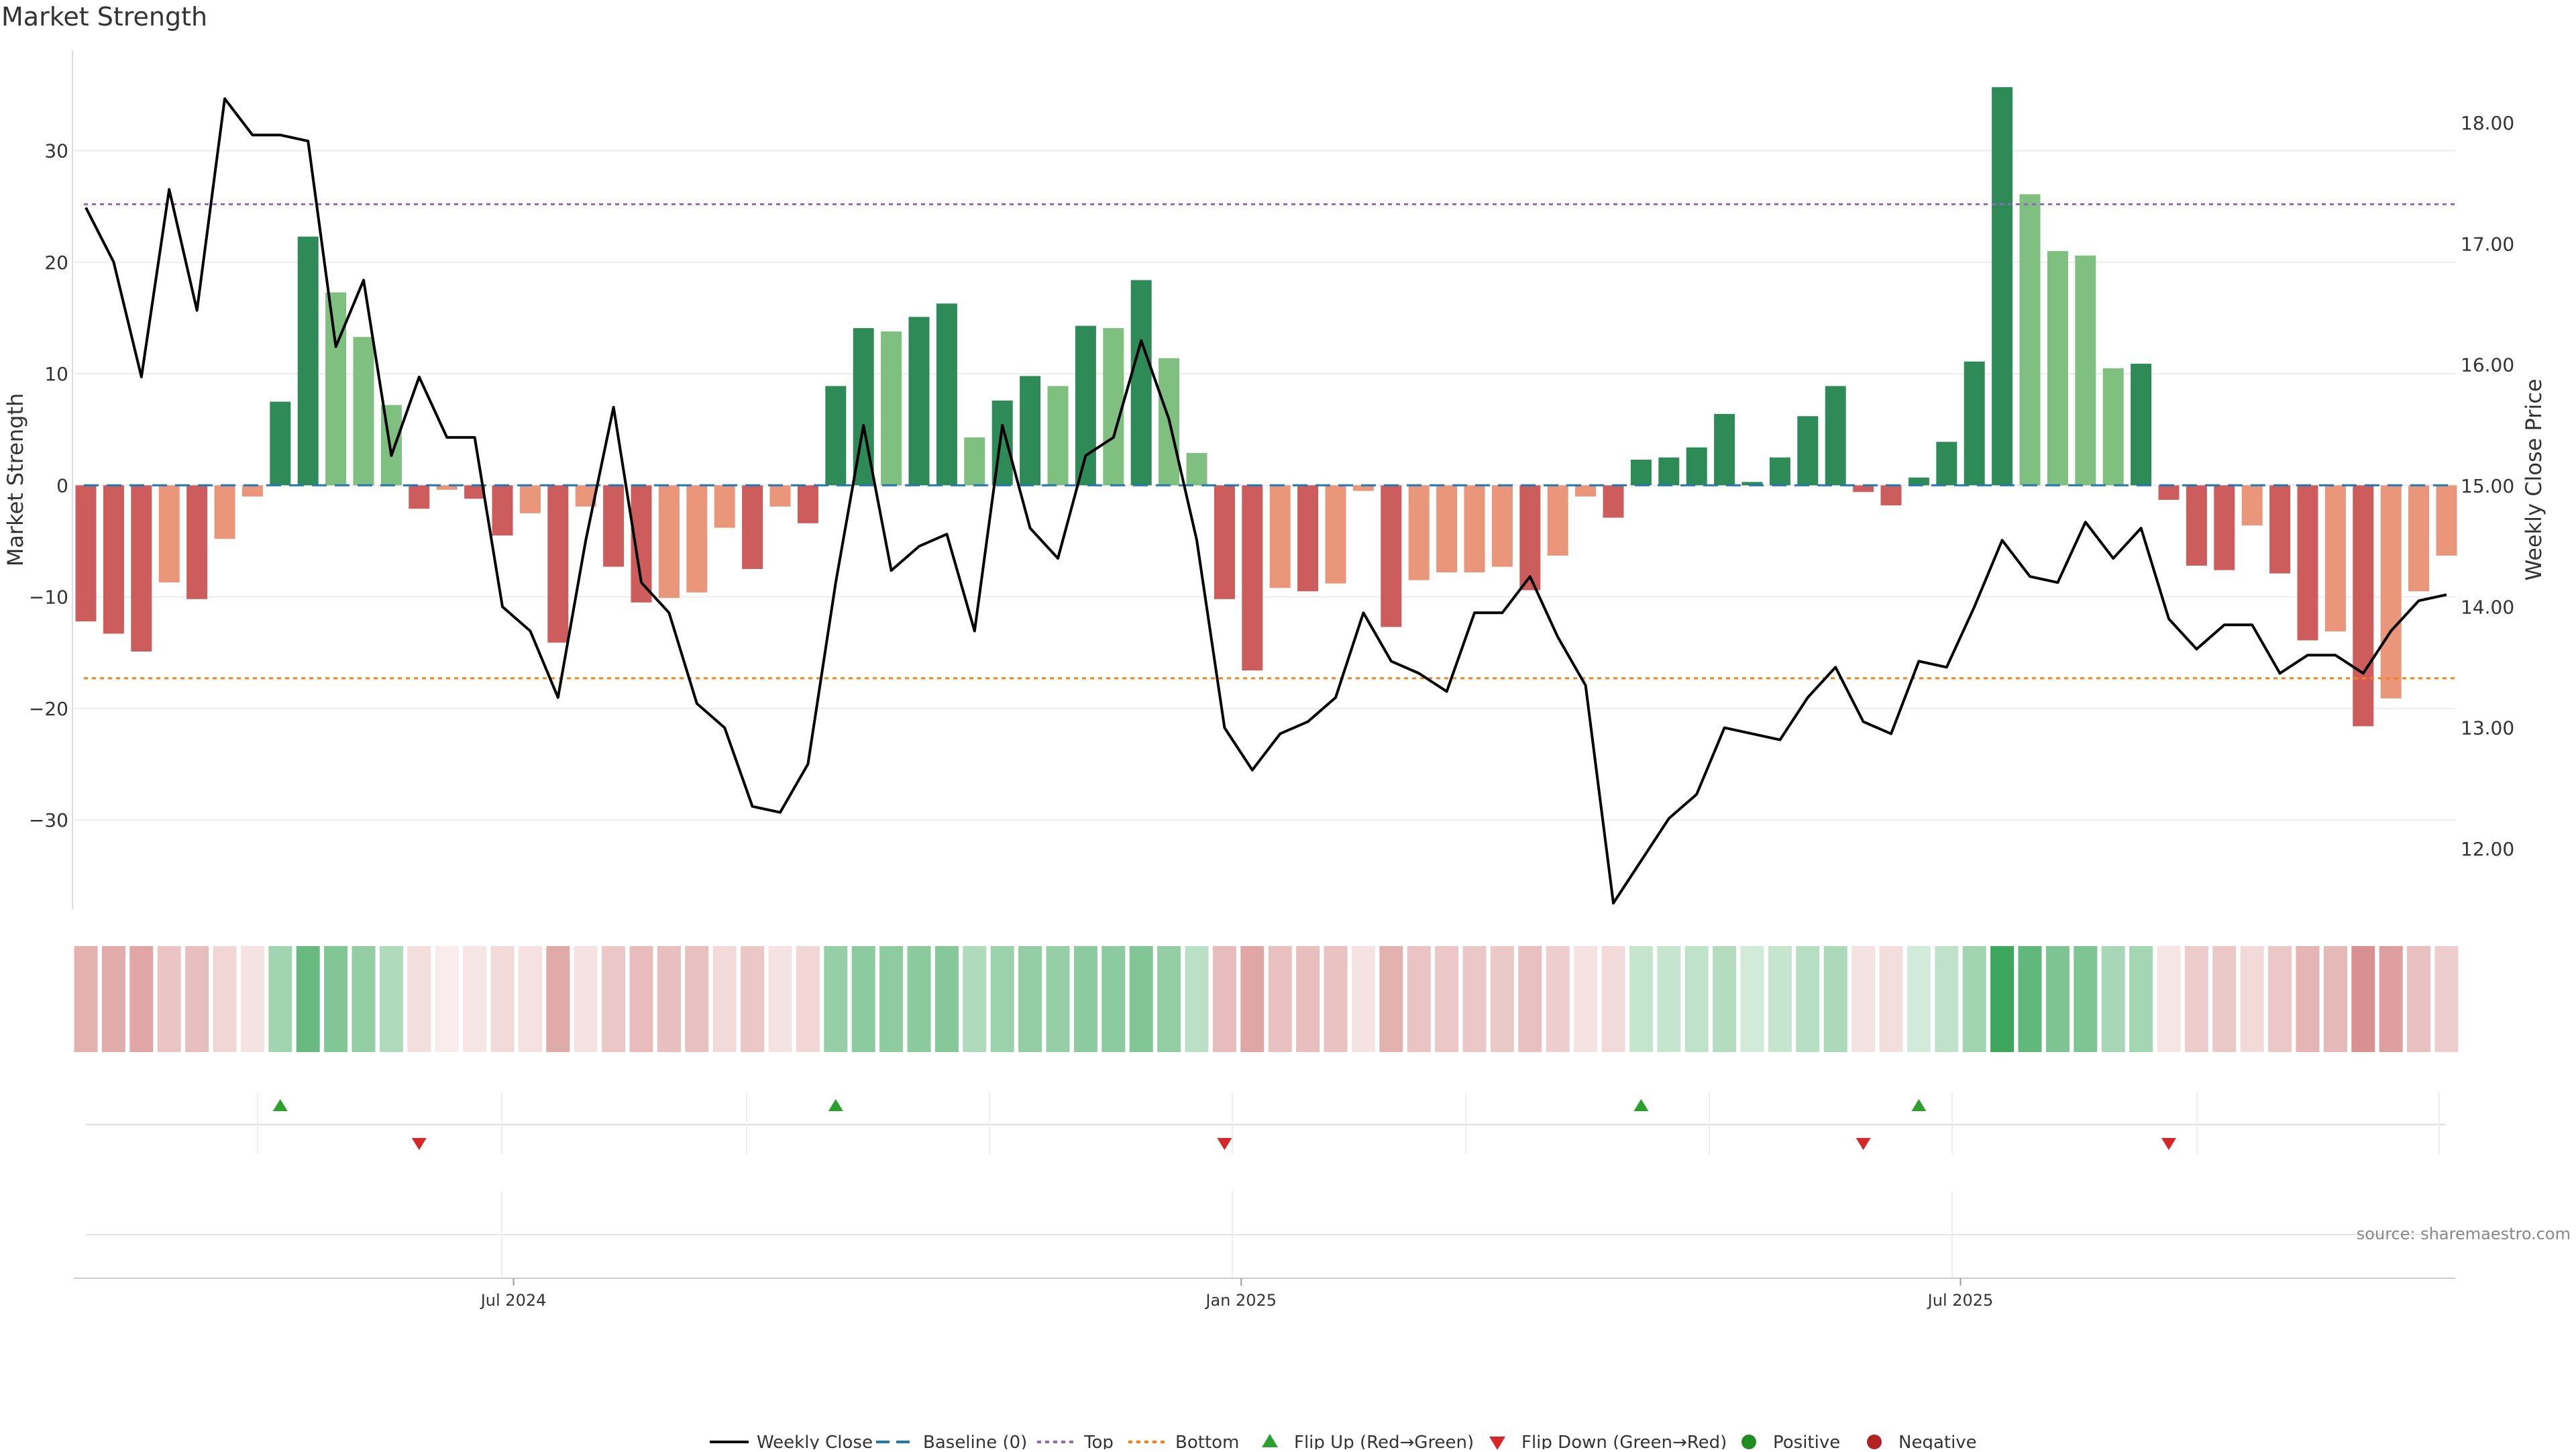 The height and width of the screenshot is (1452, 2576). Describe the element at coordinates (48, 709) in the screenshot. I see `left-tick-label: −20` at that location.